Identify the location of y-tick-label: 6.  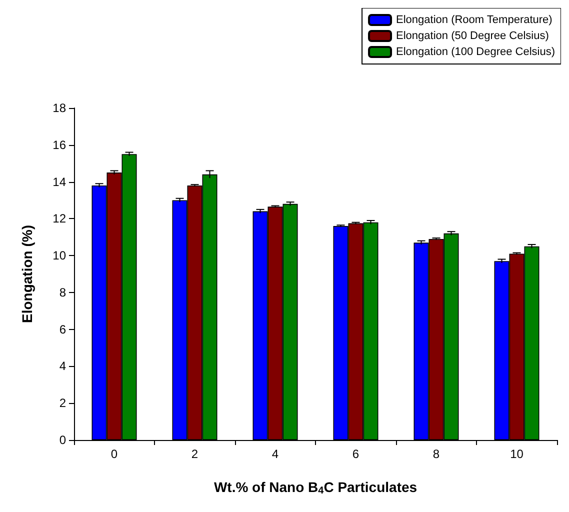
(62, 329).